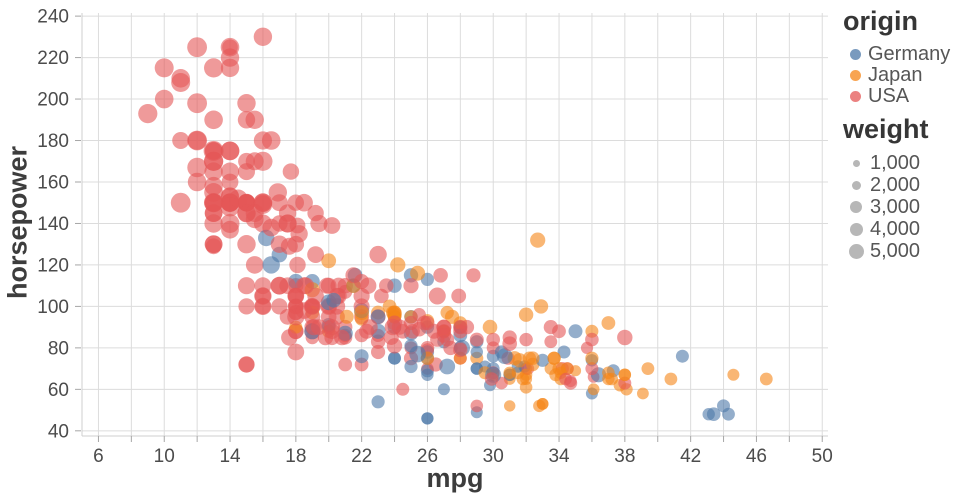 The height and width of the screenshot is (500, 960). What do you see at coordinates (886, 129) in the screenshot?
I see `legend-weight-title: weight` at bounding box center [886, 129].